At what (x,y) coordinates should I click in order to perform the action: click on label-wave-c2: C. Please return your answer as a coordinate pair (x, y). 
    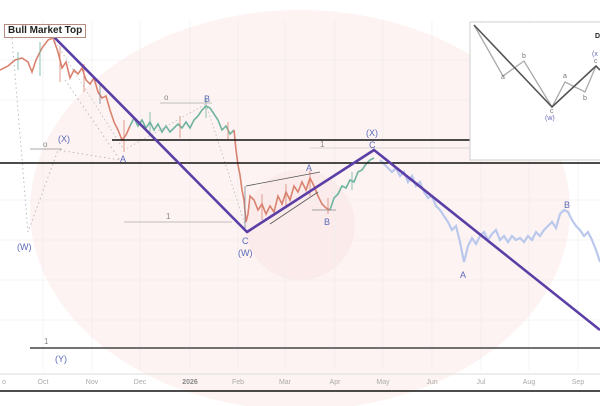
    Looking at the image, I should click on (372, 145).